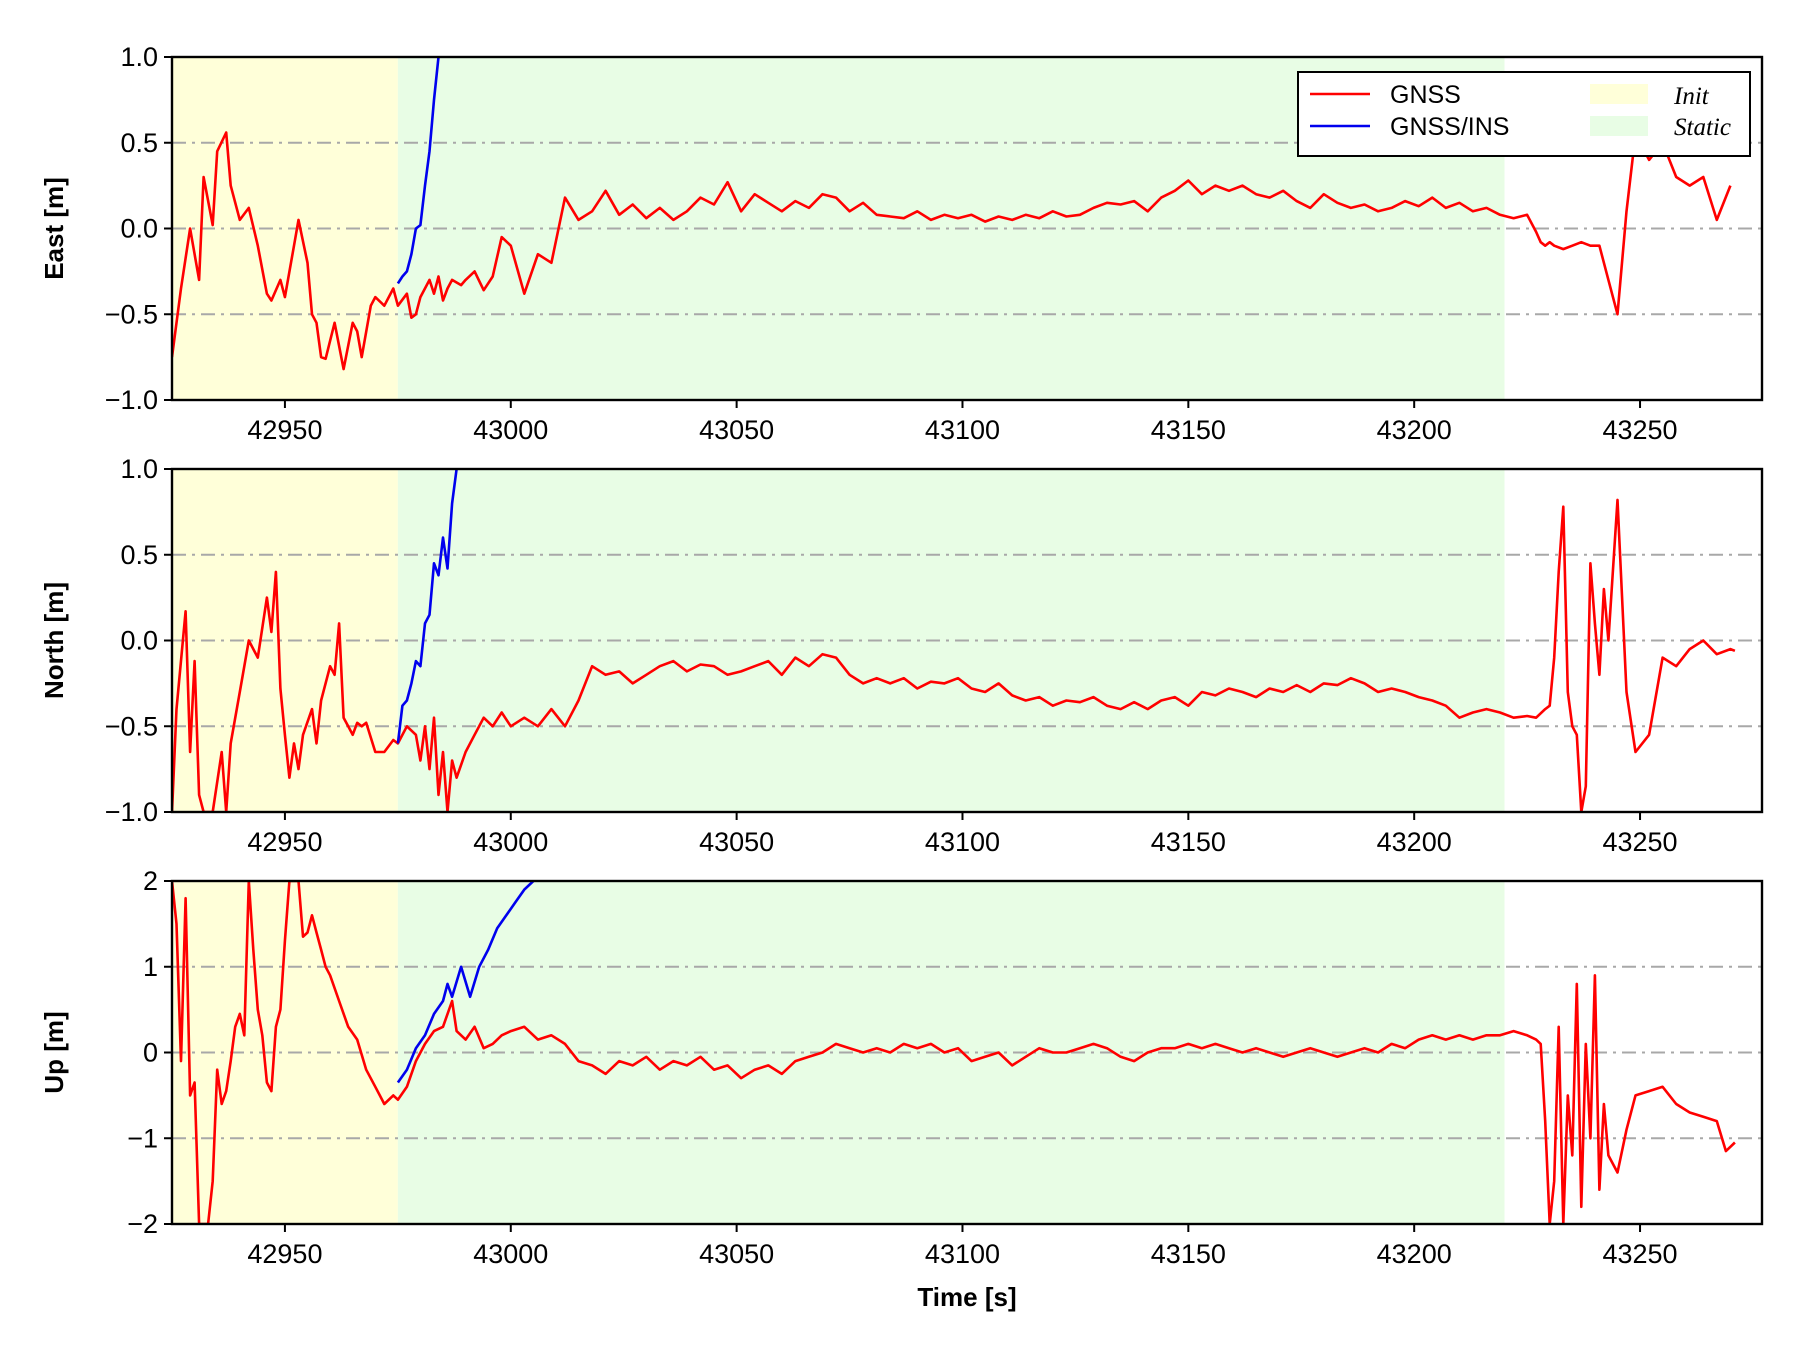 The height and width of the screenshot is (1355, 1800). What do you see at coordinates (1691, 96) in the screenshot?
I see `legend-init-label: Init` at bounding box center [1691, 96].